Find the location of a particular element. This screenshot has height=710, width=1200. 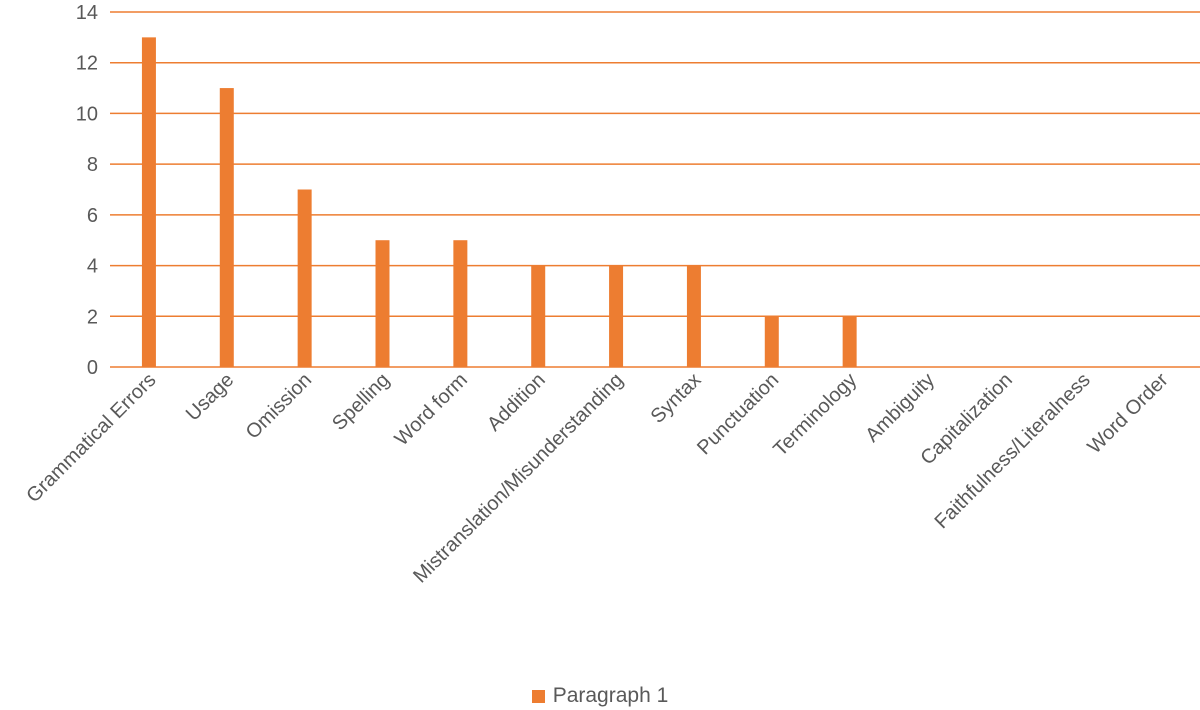

y-tick-label: 8 is located at coordinates (92, 165).